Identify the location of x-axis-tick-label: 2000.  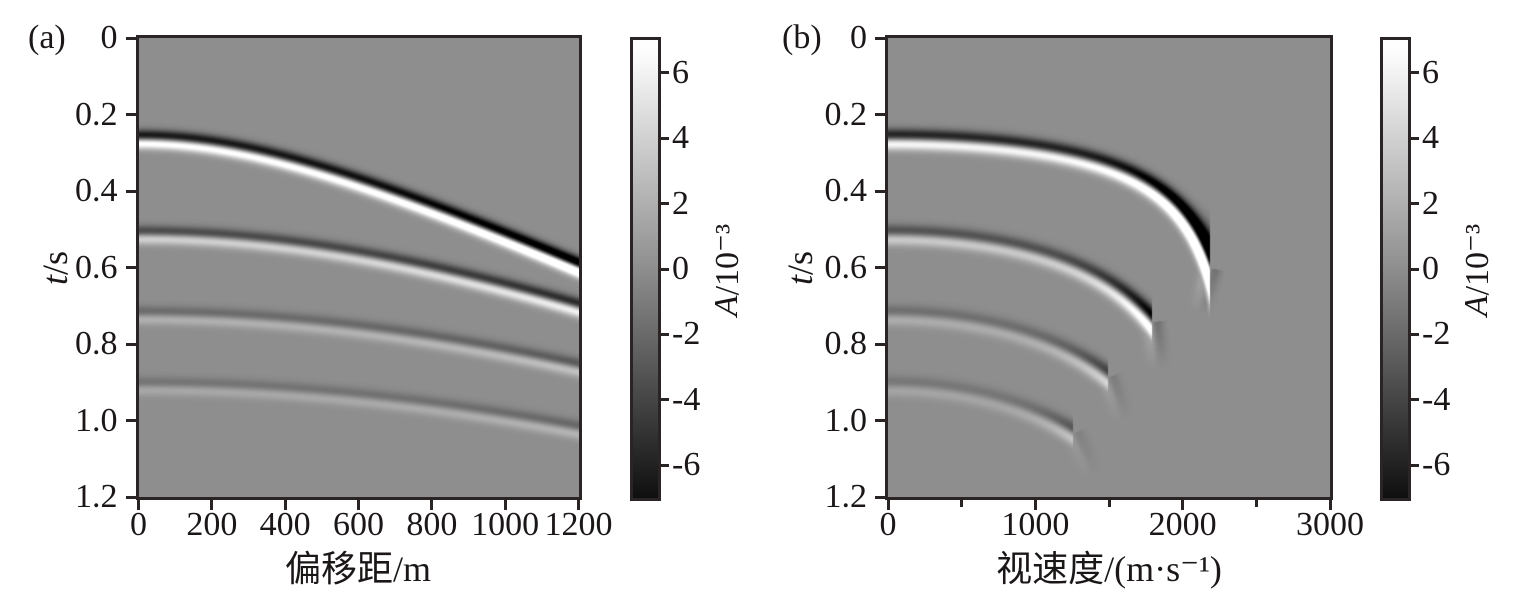
(1182, 524).